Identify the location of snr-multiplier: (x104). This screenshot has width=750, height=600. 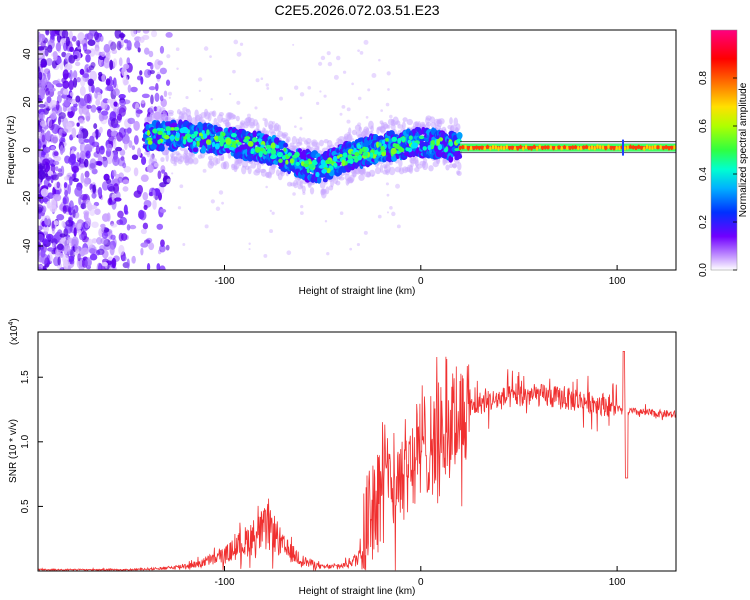
(14, 331).